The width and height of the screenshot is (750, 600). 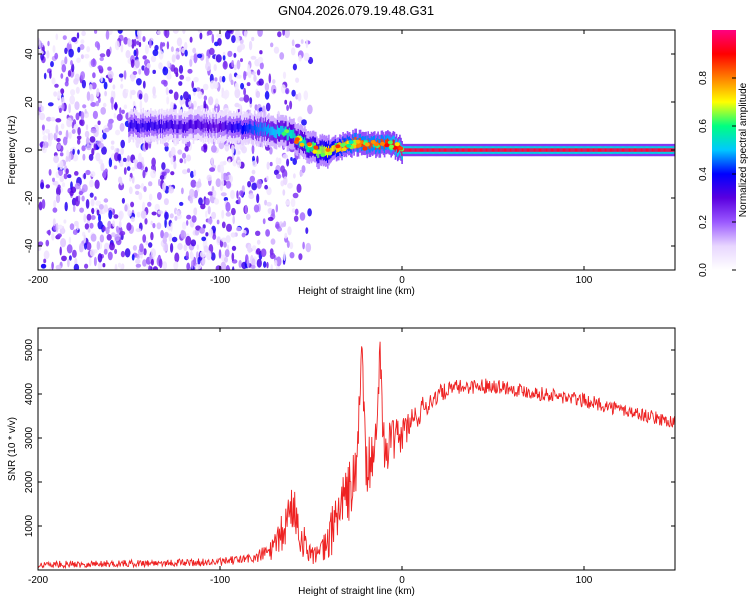 I want to click on spectrogram-y-label: Frequency (Hz), so click(x=12, y=150).